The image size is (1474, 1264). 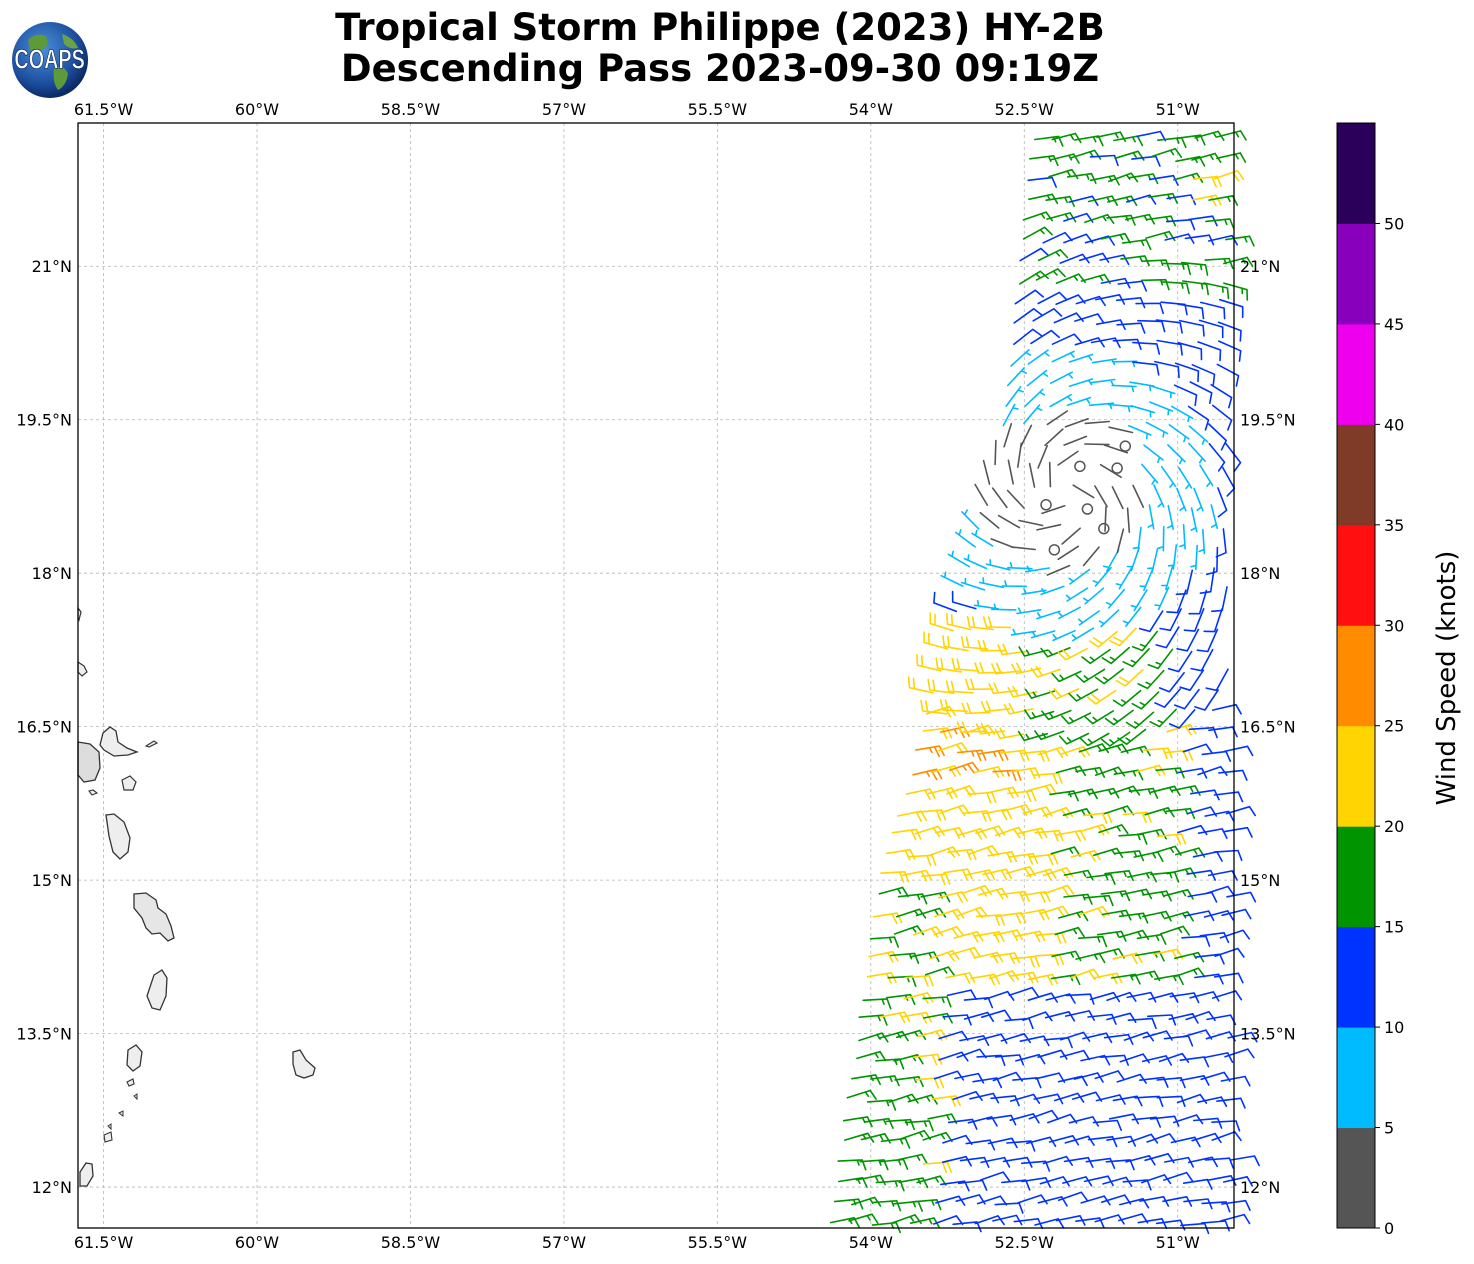 What do you see at coordinates (720, 68) in the screenshot?
I see `map-title-line2: Descending Pass 2023-09-30 09:19Z` at bounding box center [720, 68].